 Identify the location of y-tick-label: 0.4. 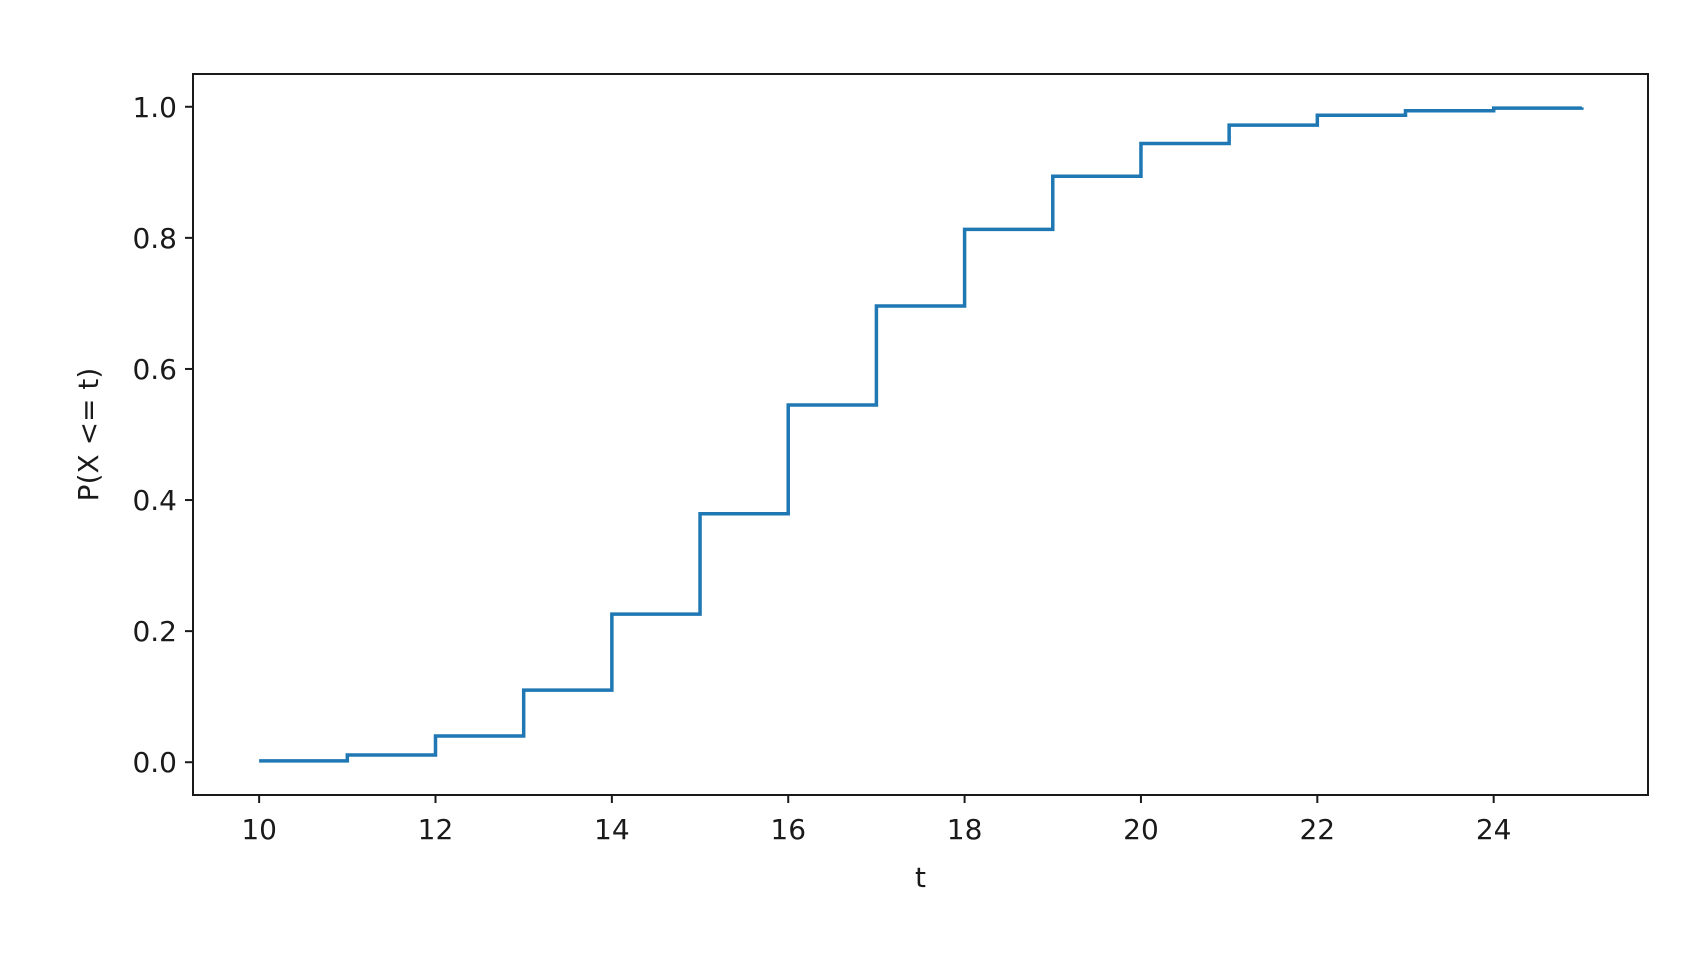
(154, 500).